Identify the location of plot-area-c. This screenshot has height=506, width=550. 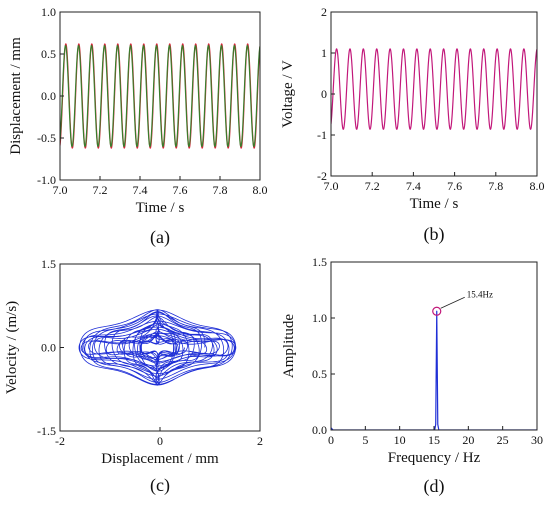
(157, 347).